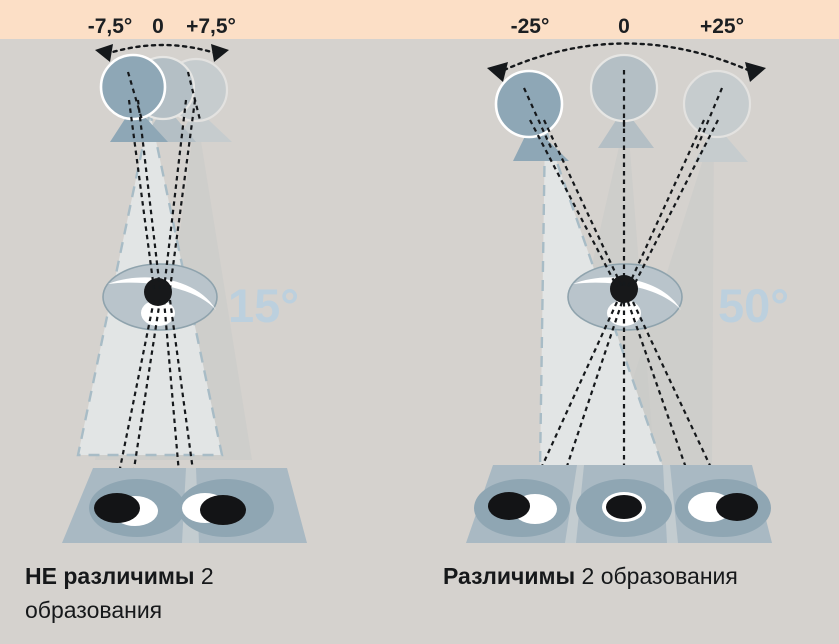 The image size is (839, 644). I want to click on sweep-arc-r, so click(626, 57).